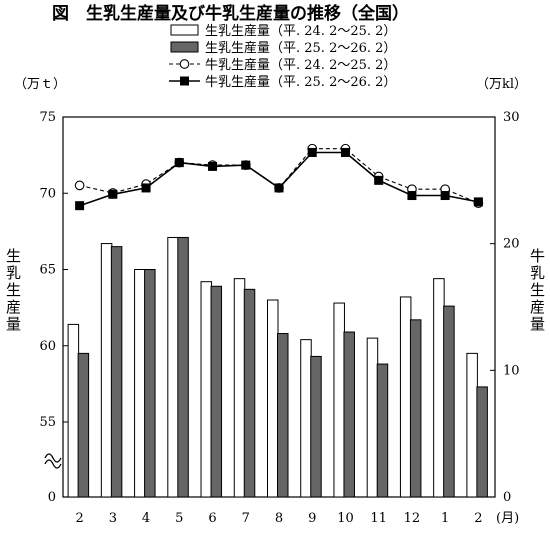 Image resolution: width=550 pixels, height=534 pixels. What do you see at coordinates (279, 518) in the screenshot?
I see `x-tick-label: 8` at bounding box center [279, 518].